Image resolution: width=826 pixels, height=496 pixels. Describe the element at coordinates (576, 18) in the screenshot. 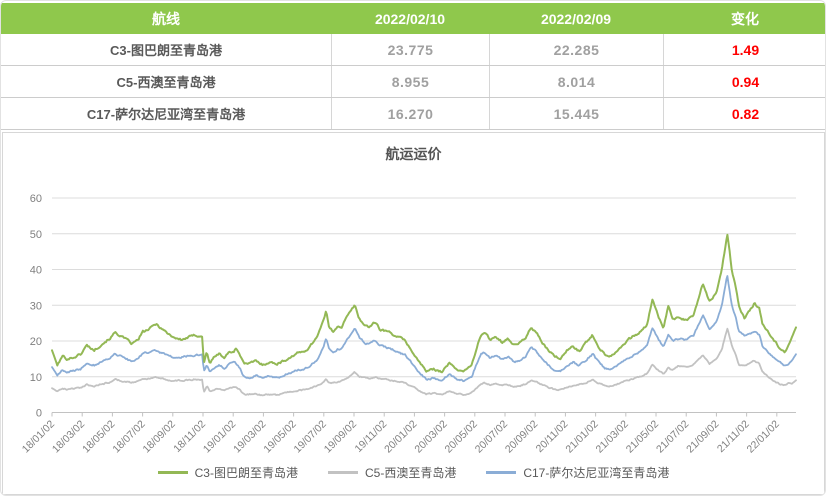

I see `header-date-2: 2022/02/09` at that location.